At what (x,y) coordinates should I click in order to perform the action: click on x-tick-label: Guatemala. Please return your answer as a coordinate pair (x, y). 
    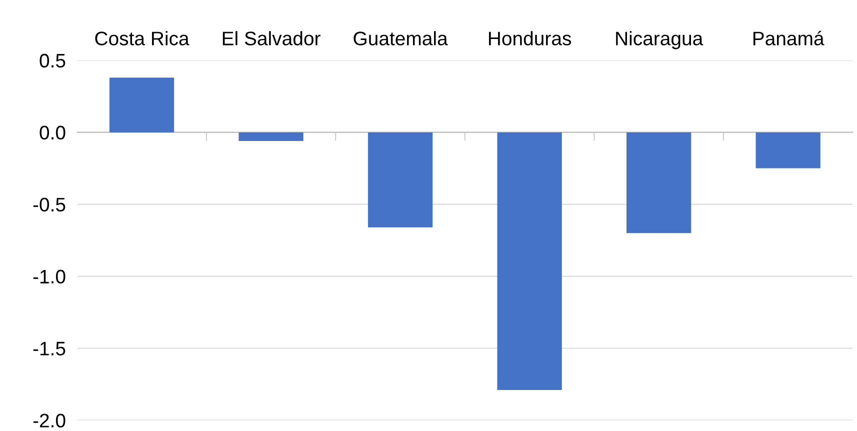
    Looking at the image, I should click on (401, 38).